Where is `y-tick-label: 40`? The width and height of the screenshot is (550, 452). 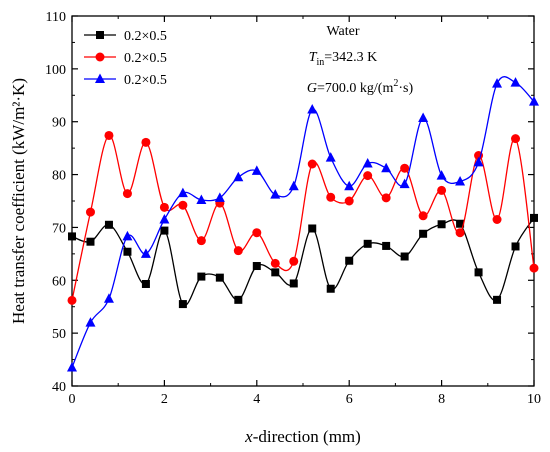 y-tick-label: 40 is located at coordinates (59, 387).